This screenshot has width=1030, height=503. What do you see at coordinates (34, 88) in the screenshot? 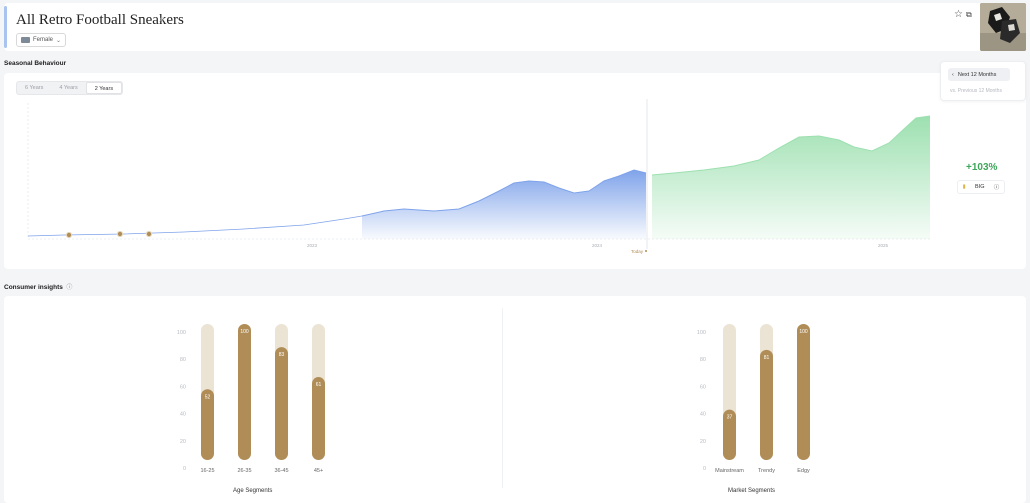
I see `tab-6-years: 6 Years` at bounding box center [34, 88].